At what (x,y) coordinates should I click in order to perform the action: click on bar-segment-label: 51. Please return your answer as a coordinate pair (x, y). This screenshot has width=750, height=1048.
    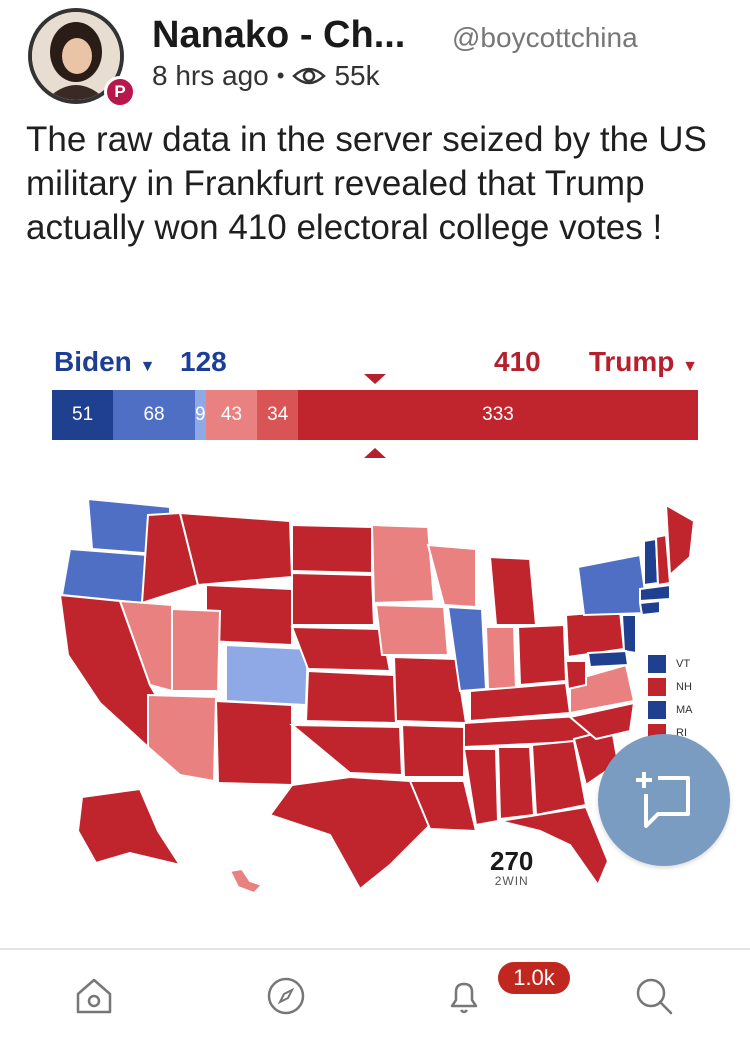
    Looking at the image, I should click on (83, 414).